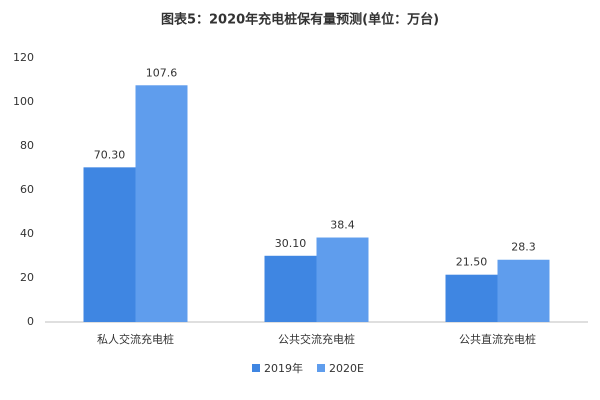 The image size is (600, 400). What do you see at coordinates (162, 72) in the screenshot?
I see `data-label: 107.6` at bounding box center [162, 72].